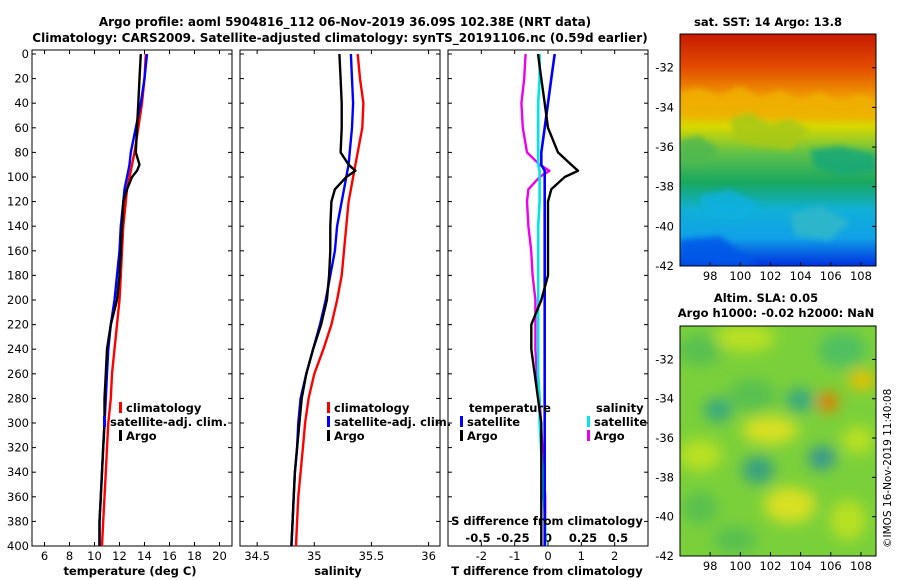 This screenshot has width=900, height=580. I want to click on map-x-tick-label: 100, so click(740, 566).